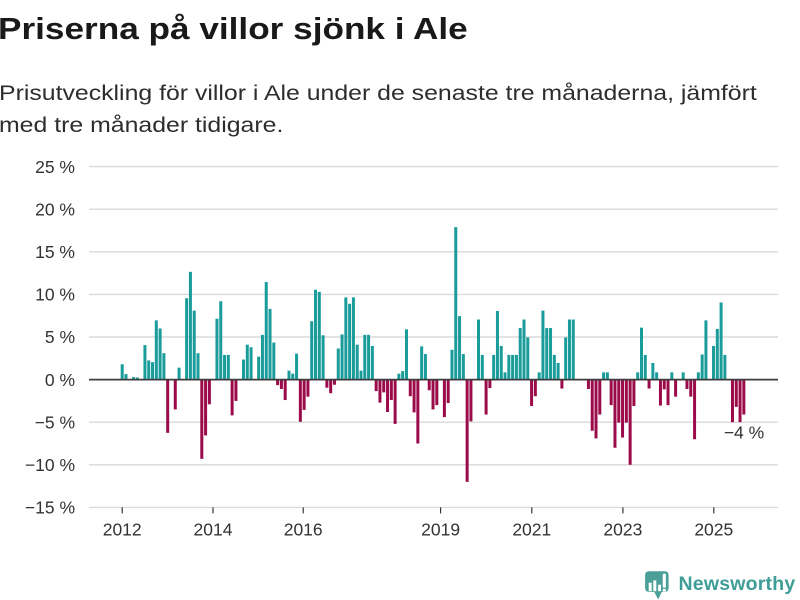 Image resolution: width=800 pixels, height=600 pixels. I want to click on svg-text: −5 %, so click(55, 422).